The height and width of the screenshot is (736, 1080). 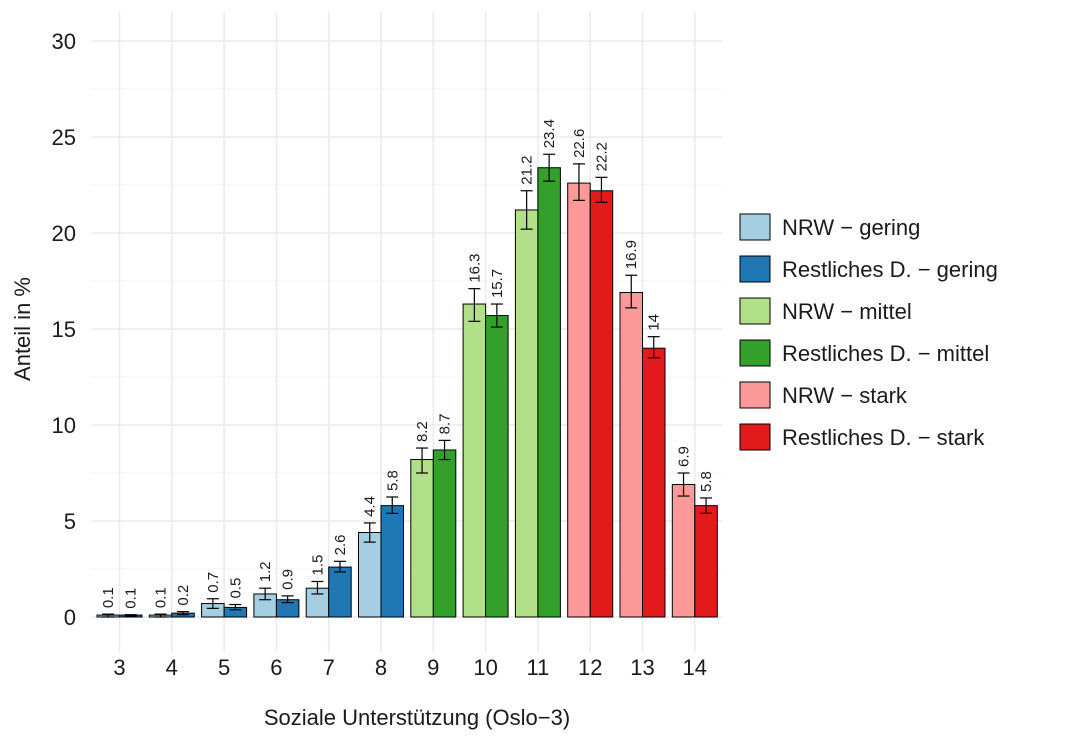 I want to click on x-tick-label: 10, so click(x=485, y=667).